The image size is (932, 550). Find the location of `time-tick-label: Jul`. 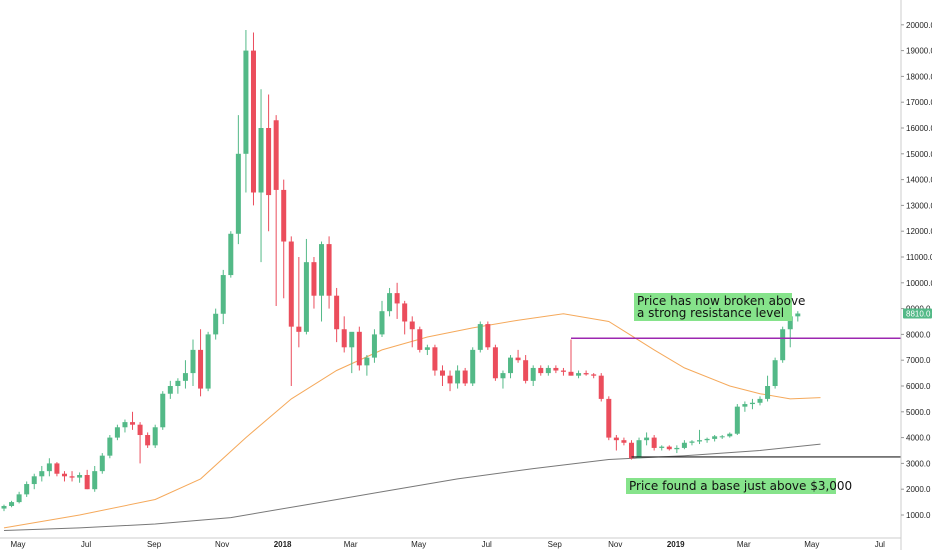

time-tick-label: Jul is located at coordinates (487, 544).